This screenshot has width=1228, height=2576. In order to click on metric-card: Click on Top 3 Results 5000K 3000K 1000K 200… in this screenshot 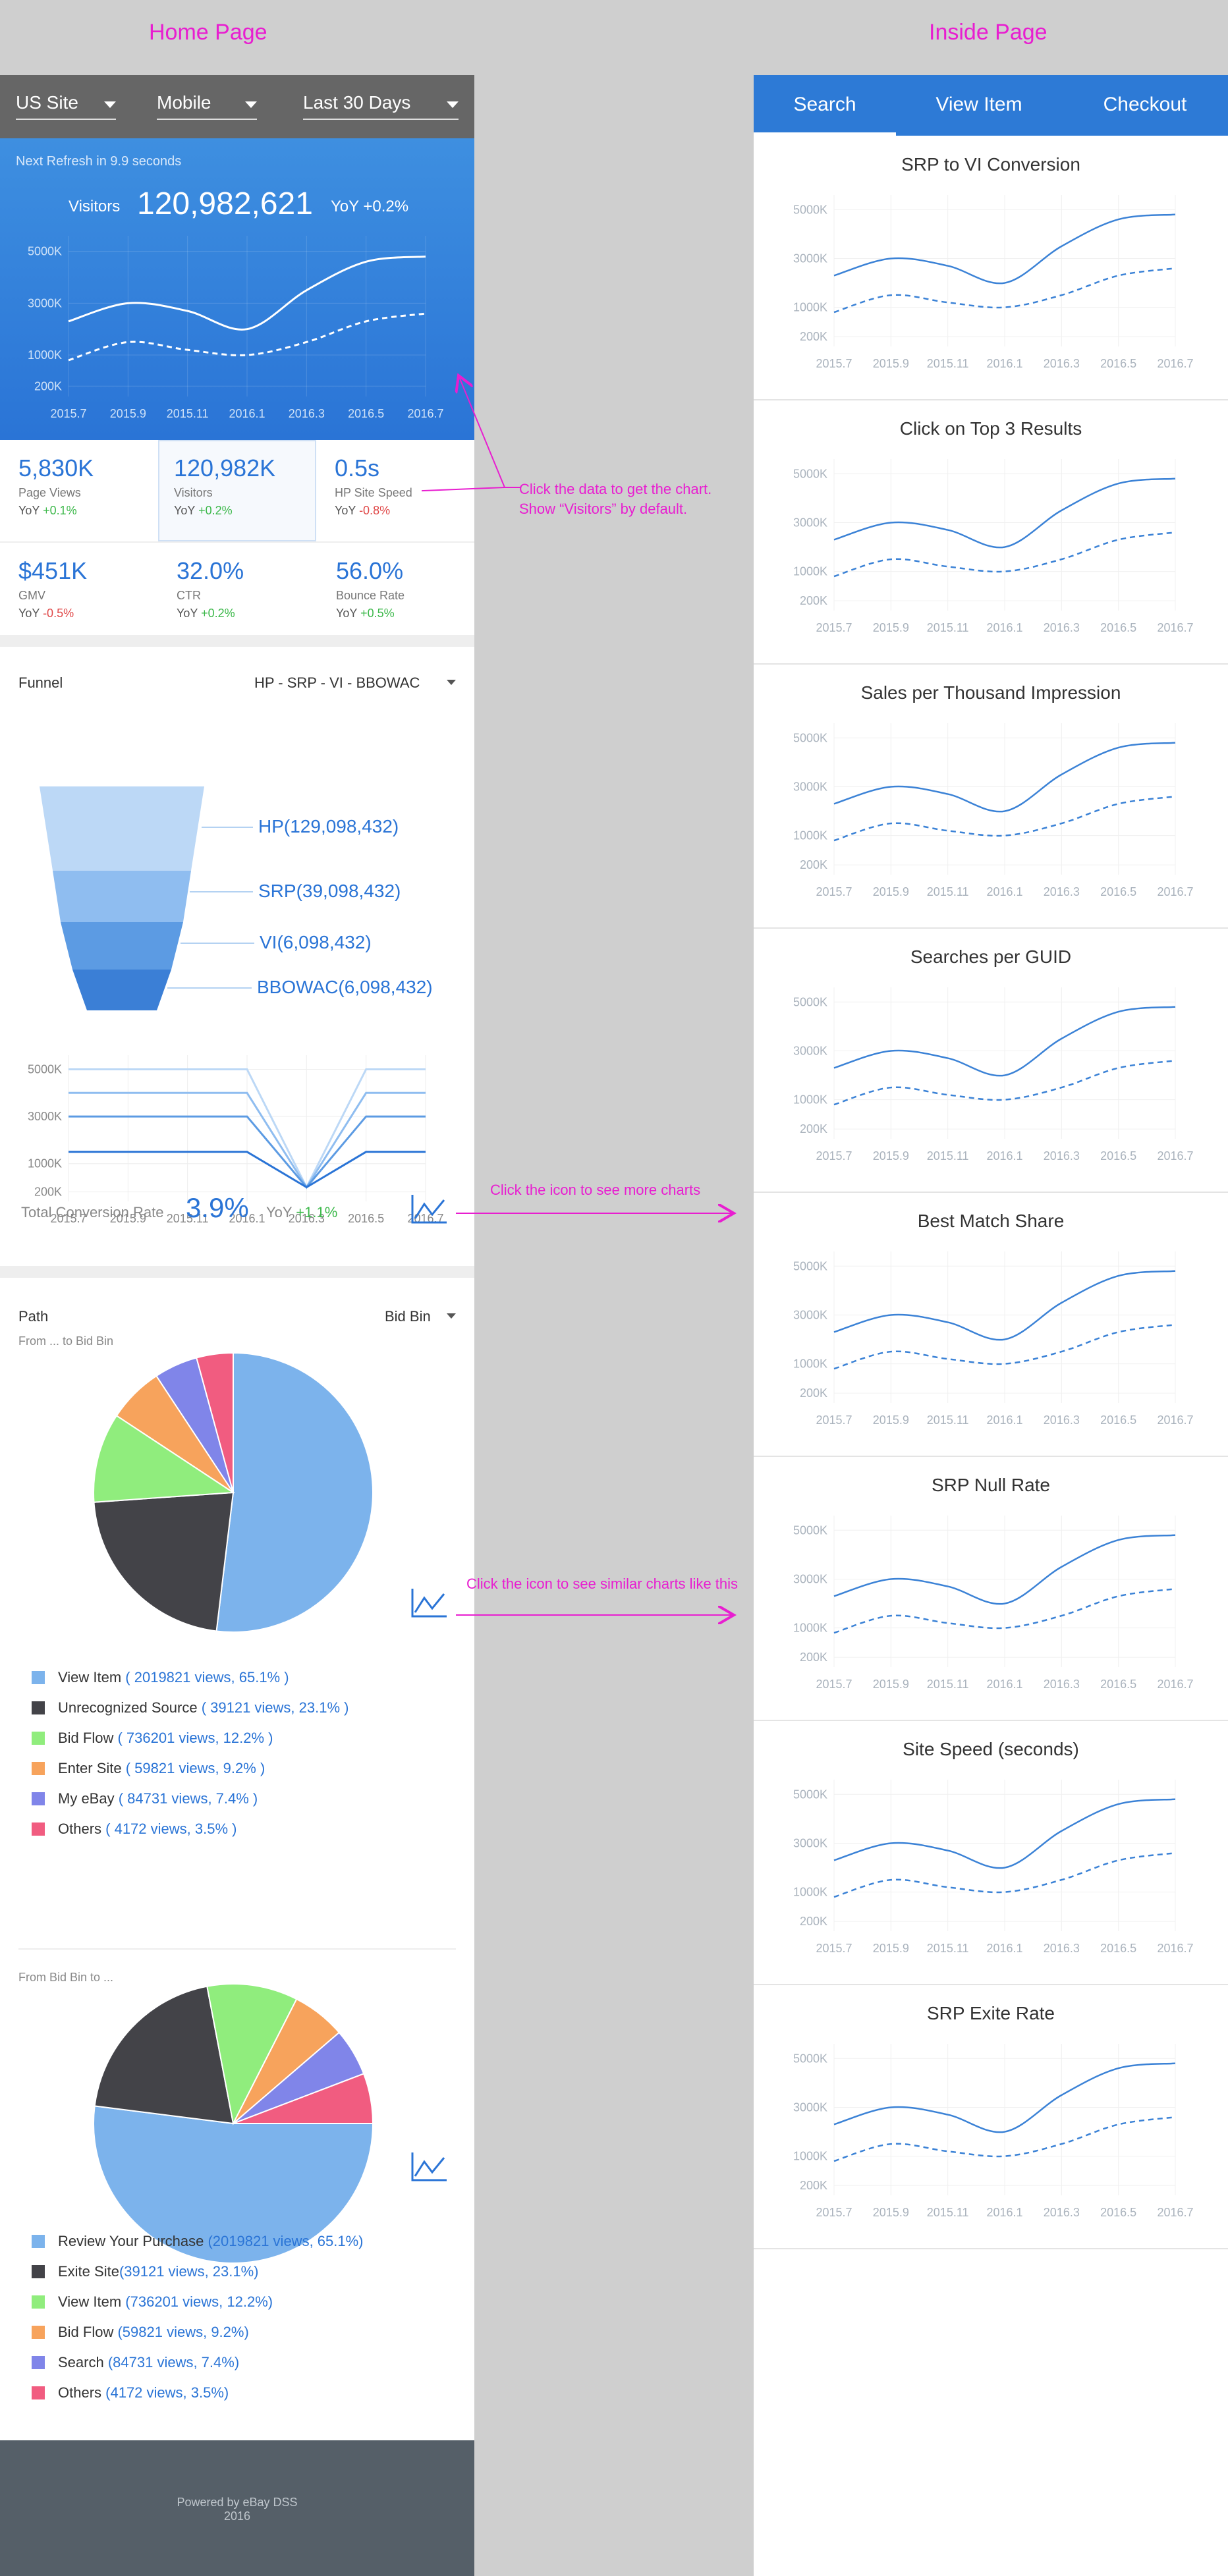, I will do `click(991, 532)`.